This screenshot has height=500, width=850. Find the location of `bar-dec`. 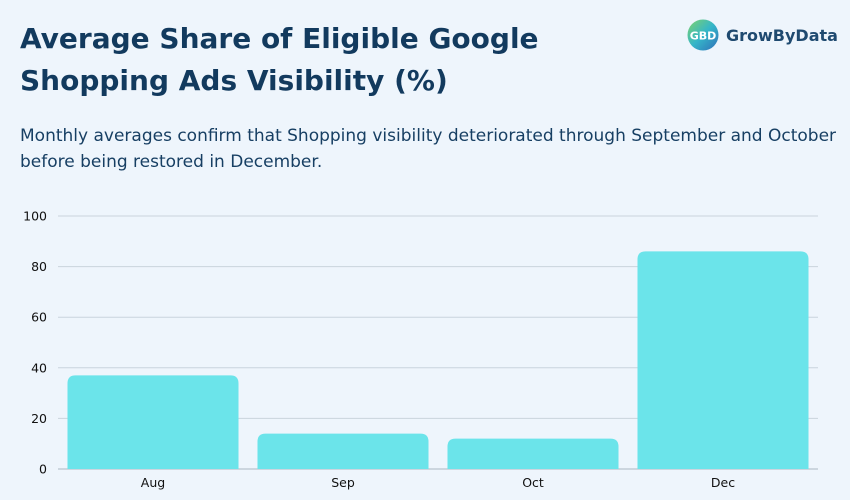

bar-dec is located at coordinates (723, 360).